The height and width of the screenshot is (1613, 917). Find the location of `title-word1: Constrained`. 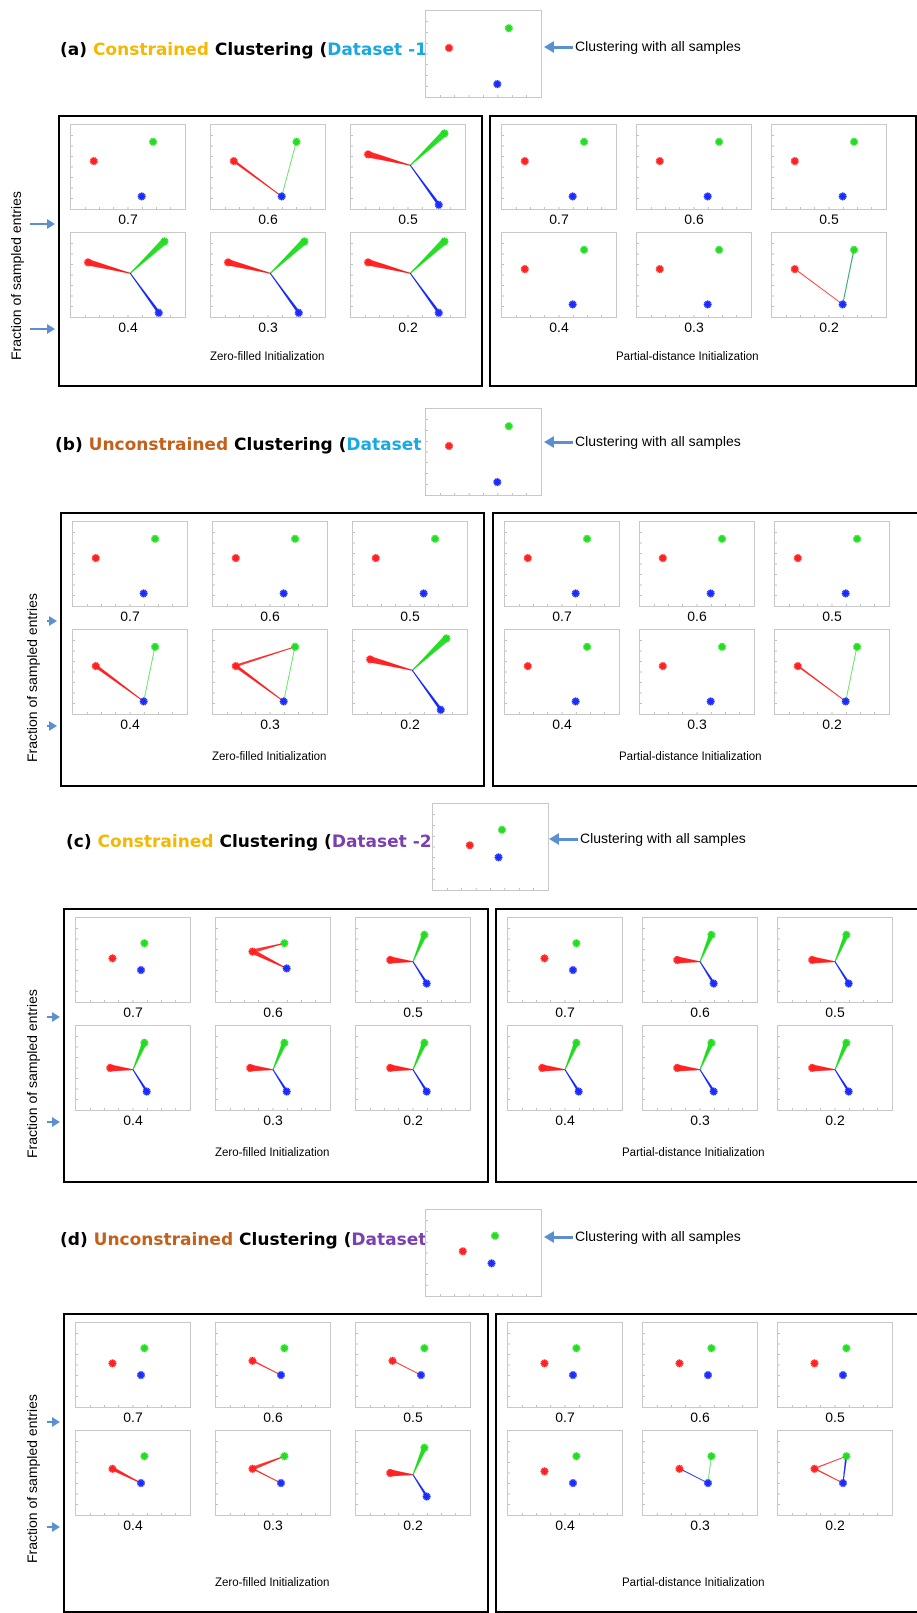

title-word1: Constrained is located at coordinates (151, 50).